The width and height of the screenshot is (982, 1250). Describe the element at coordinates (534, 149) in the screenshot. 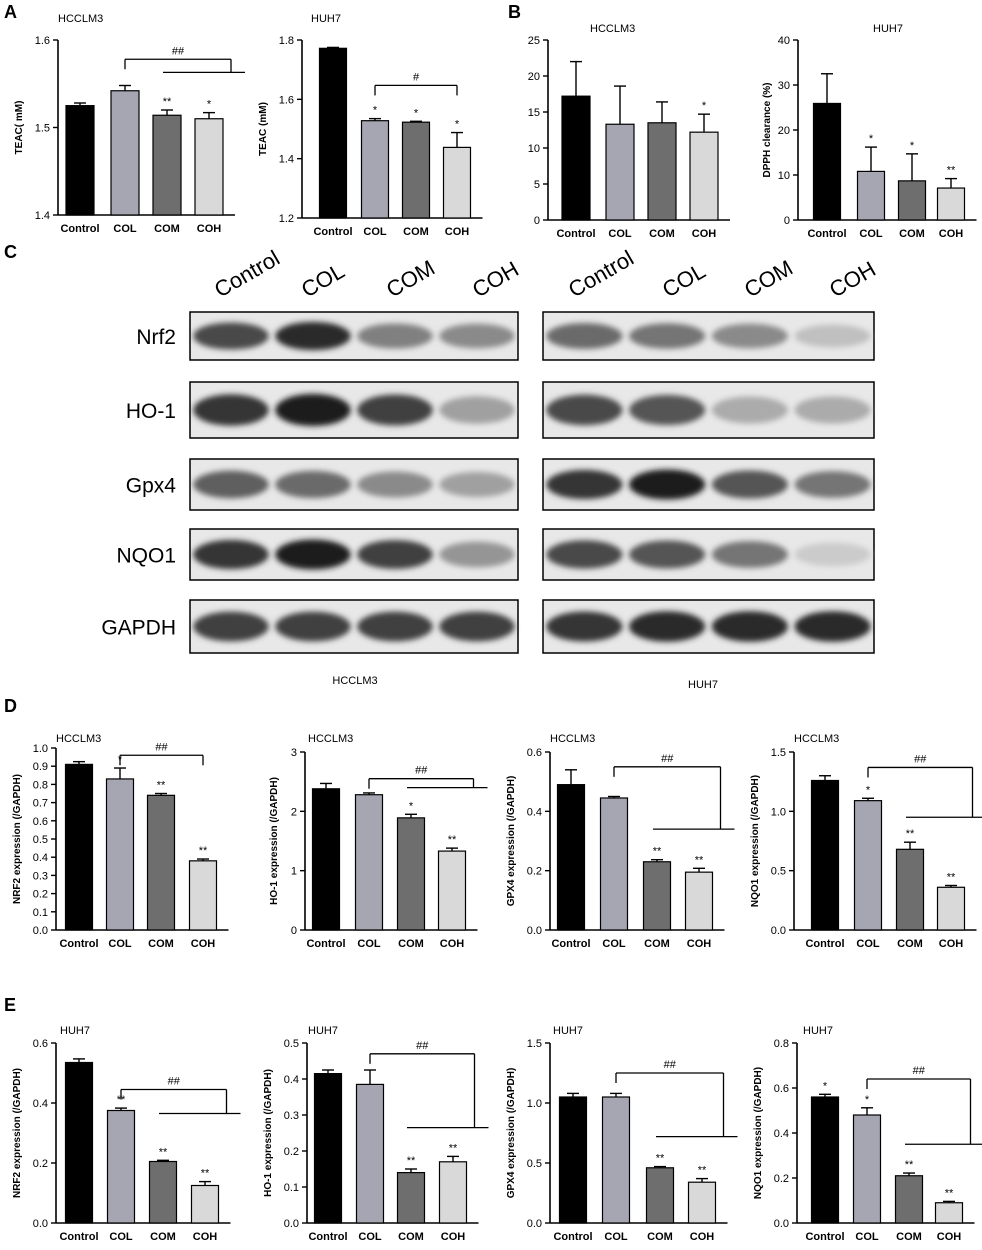

I see `y-tick-label: 10` at that location.